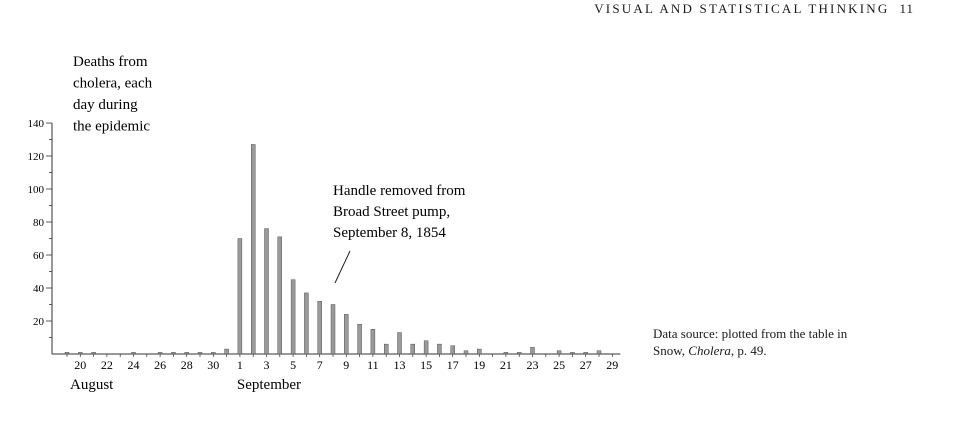 The width and height of the screenshot is (956, 434). Describe the element at coordinates (742, 8) in the screenshot. I see `running-head-title: VISUAL AND STATISTICAL THINKING` at that location.